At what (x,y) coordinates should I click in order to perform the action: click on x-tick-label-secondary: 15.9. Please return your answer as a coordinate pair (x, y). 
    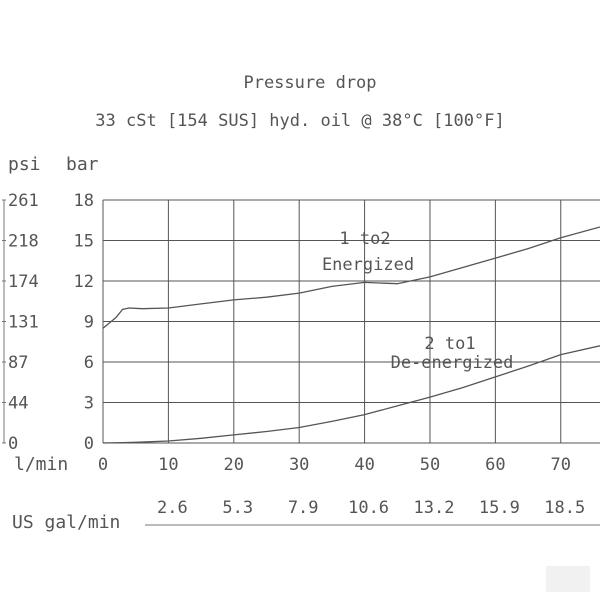
    Looking at the image, I should click on (499, 508).